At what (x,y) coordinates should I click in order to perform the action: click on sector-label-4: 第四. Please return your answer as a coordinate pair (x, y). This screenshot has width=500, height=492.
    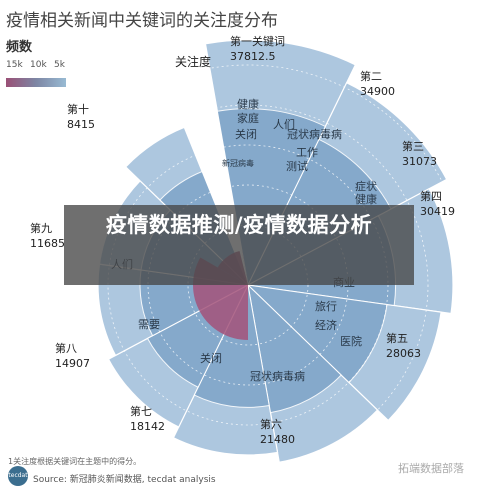
    Looking at the image, I should click on (431, 196).